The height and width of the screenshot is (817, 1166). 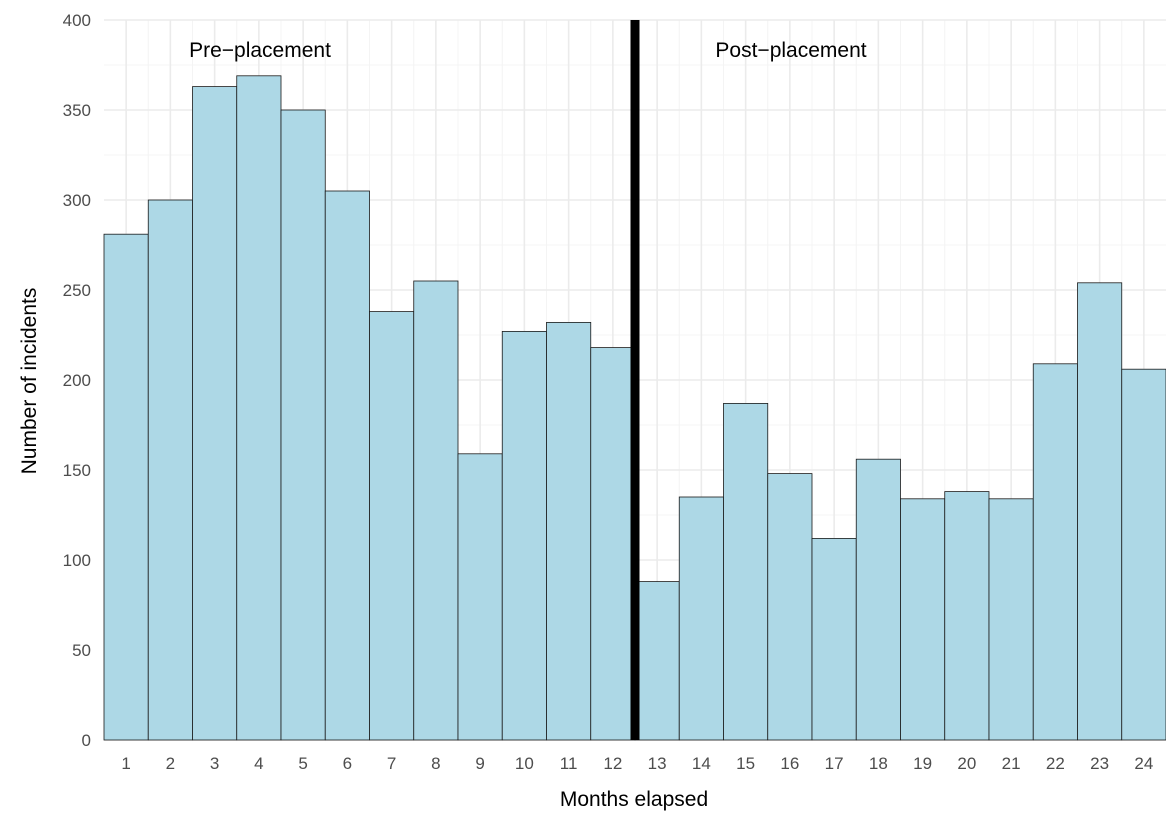 I want to click on y-tick-label: 100, so click(x=77, y=560).